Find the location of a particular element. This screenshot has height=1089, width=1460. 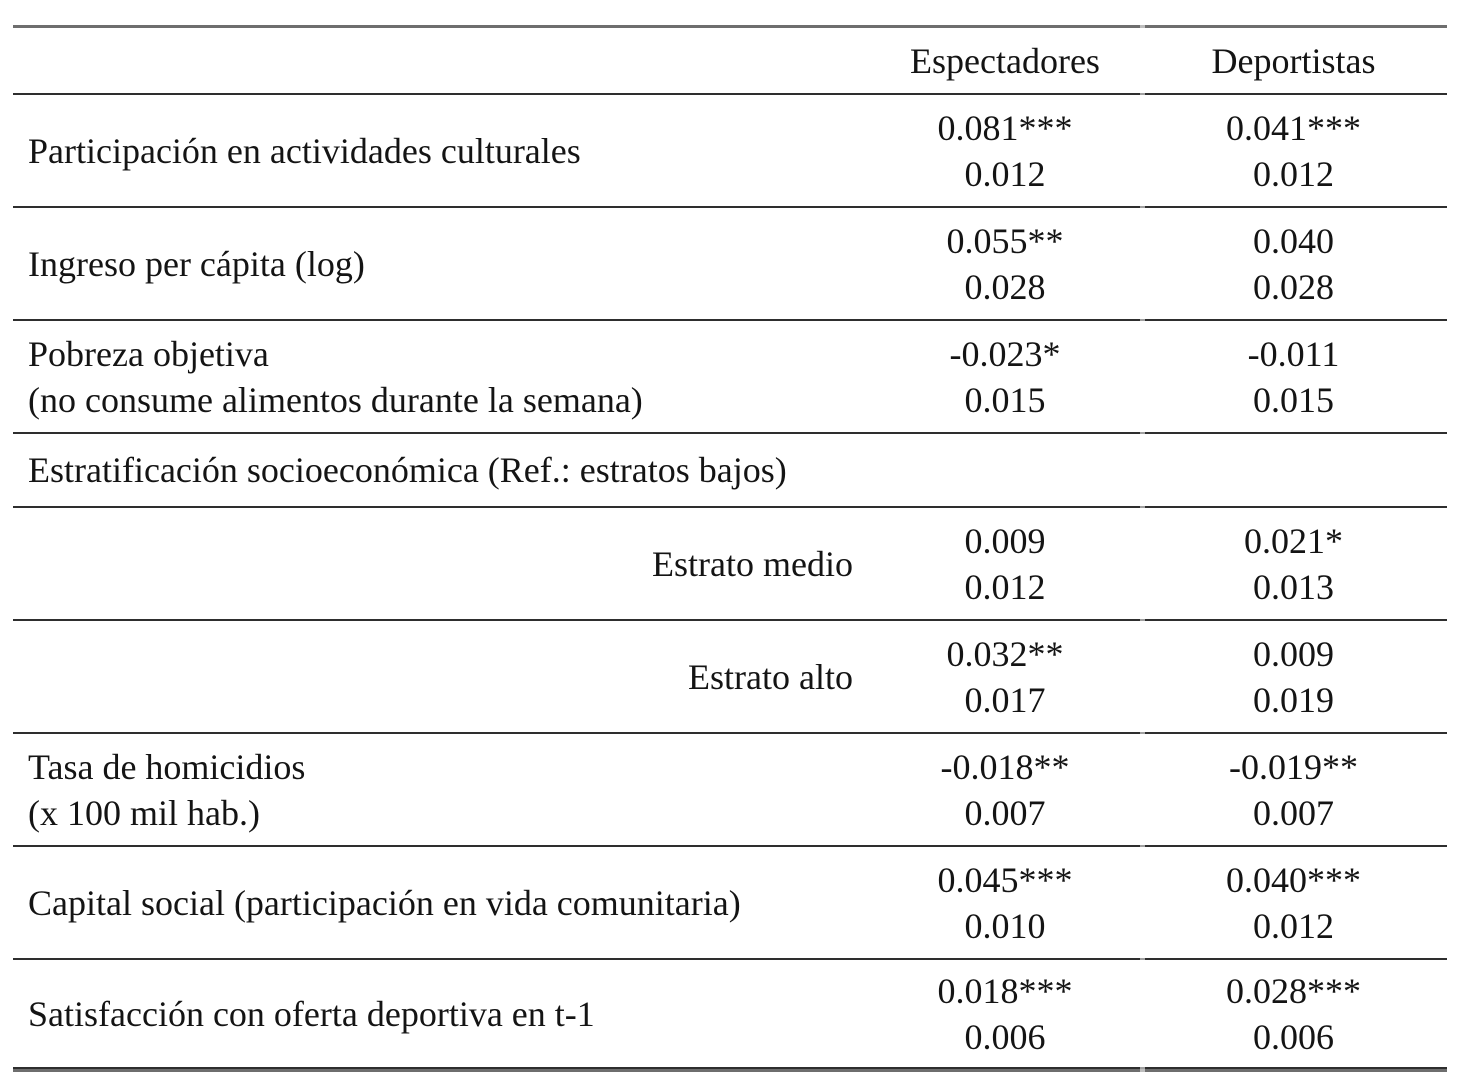

header-row: Espectadores Deportistas is located at coordinates (730, 61).